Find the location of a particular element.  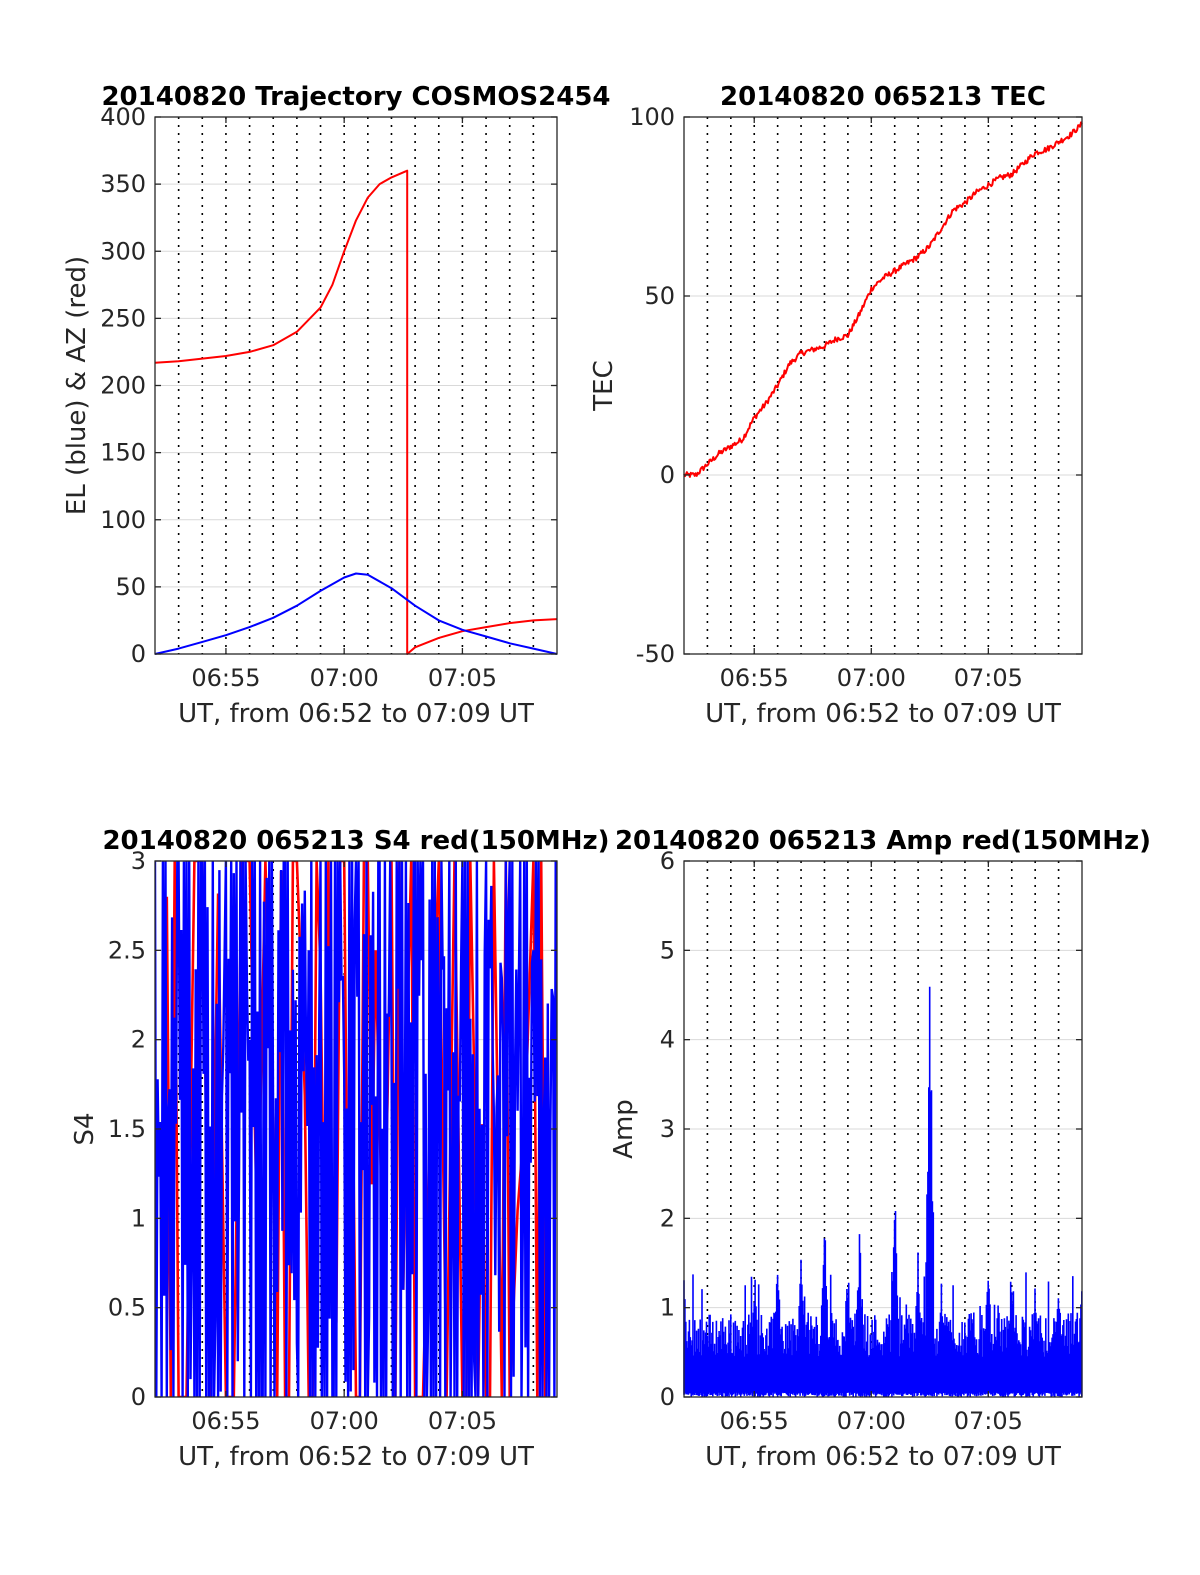

y-axis-label: S4 is located at coordinates (85, 1128).